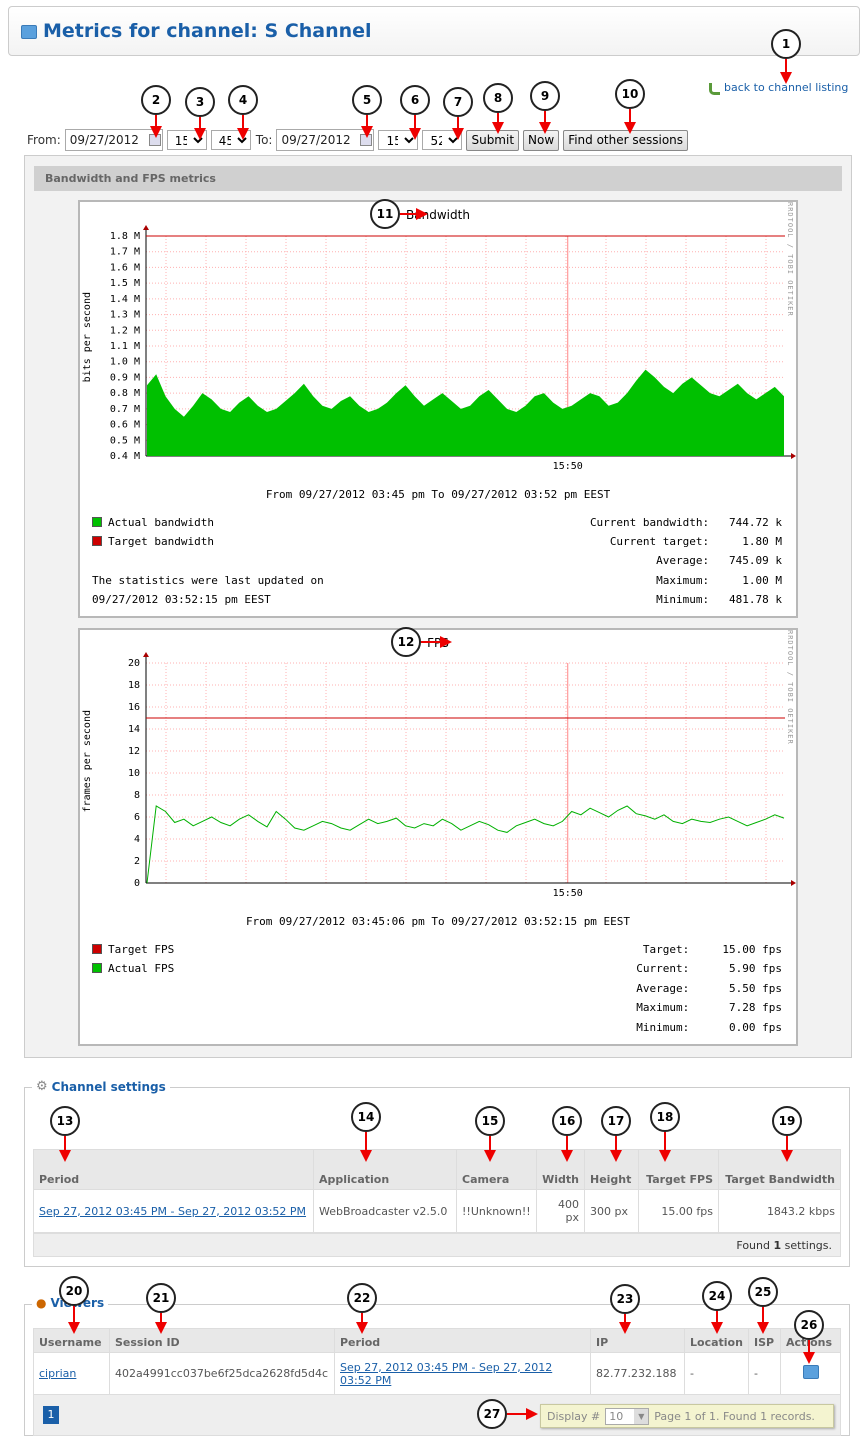  I want to click on y-tick-label: 1.0 M, so click(125, 362).